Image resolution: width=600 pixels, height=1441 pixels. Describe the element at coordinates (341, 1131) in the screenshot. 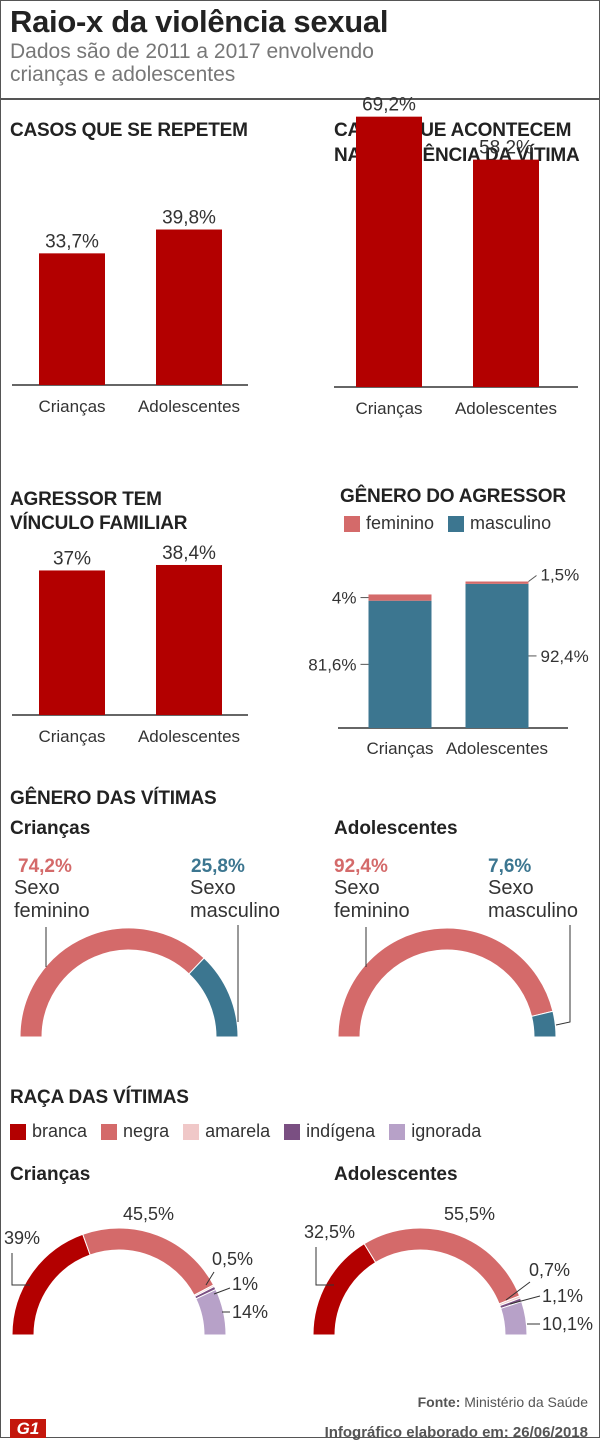

I see `legend-label-indigena: indígena` at that location.